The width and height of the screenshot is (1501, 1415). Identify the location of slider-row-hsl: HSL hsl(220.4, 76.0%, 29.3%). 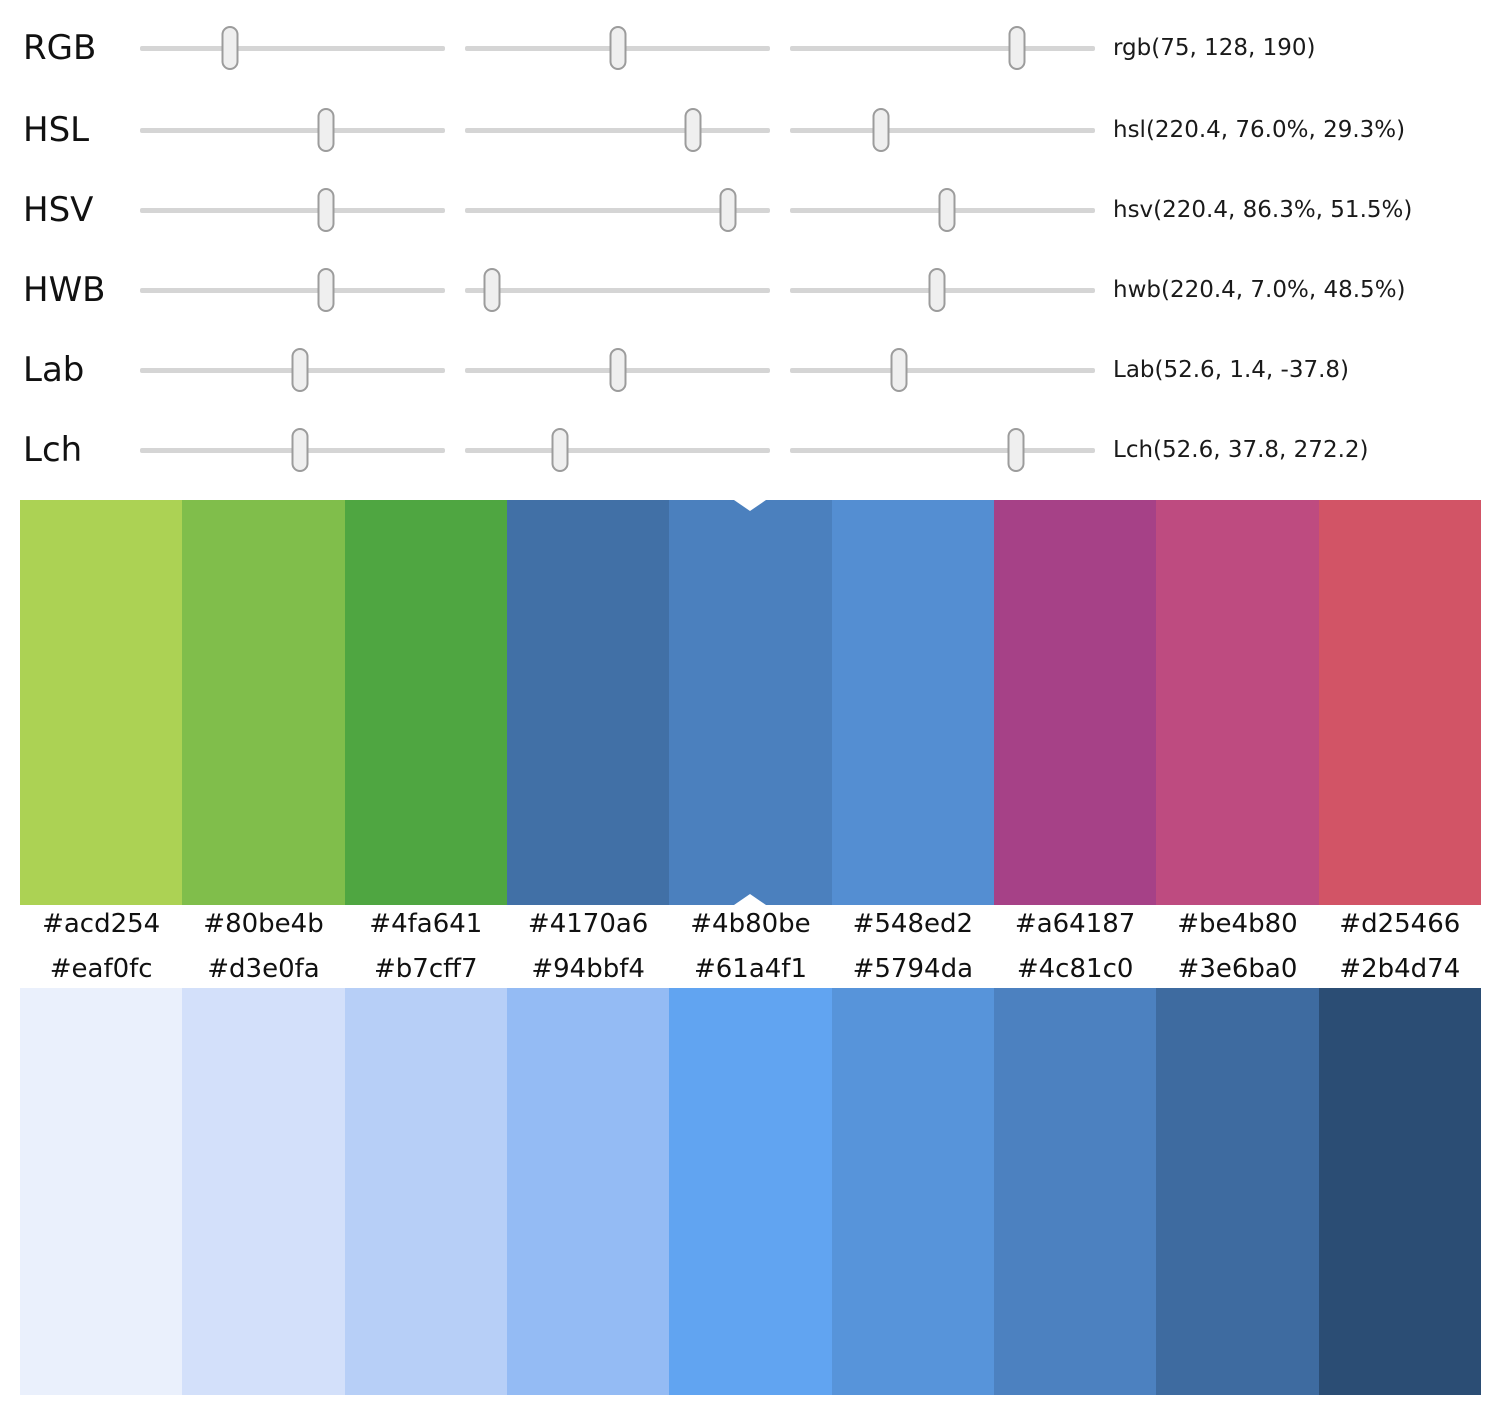
(750, 130).